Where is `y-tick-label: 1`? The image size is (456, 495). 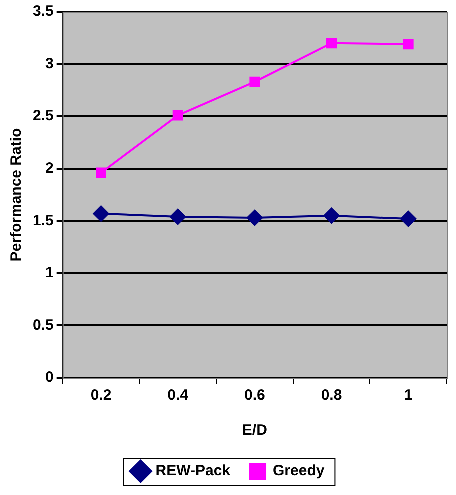
y-tick-label: 1 is located at coordinates (50, 273).